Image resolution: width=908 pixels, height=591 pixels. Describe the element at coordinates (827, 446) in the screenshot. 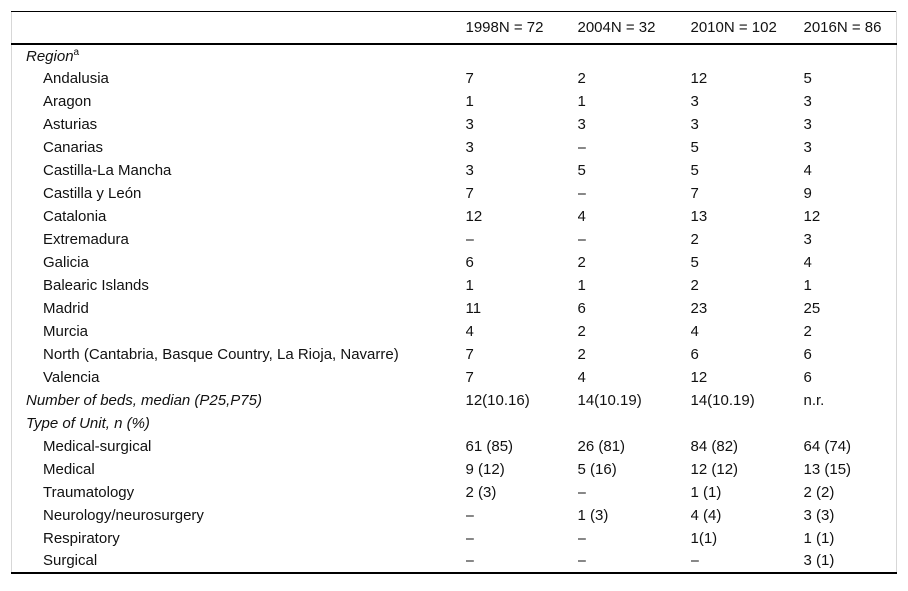

I see `cell-value: 64 (74)` at that location.